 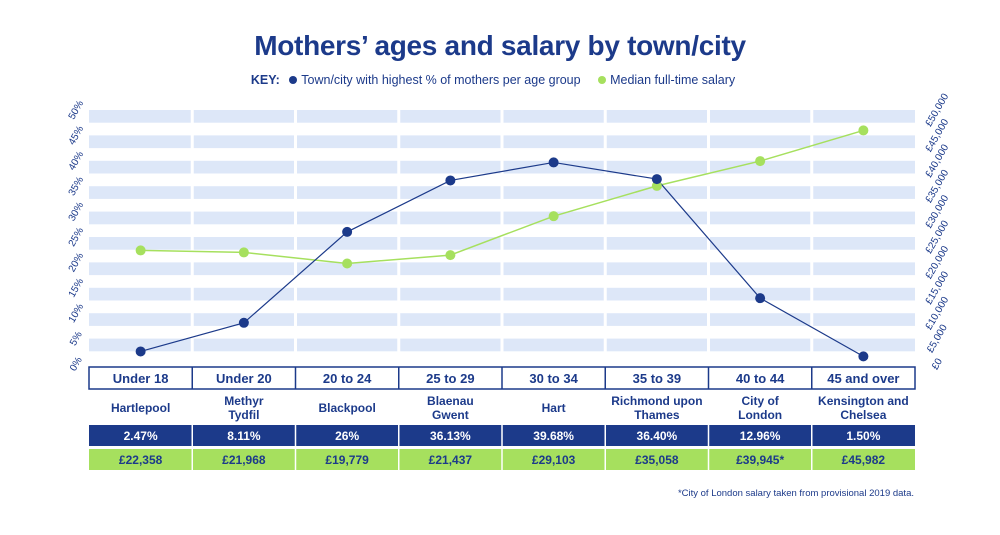 What do you see at coordinates (347, 460) in the screenshot?
I see `salary-value: £19,779` at bounding box center [347, 460].